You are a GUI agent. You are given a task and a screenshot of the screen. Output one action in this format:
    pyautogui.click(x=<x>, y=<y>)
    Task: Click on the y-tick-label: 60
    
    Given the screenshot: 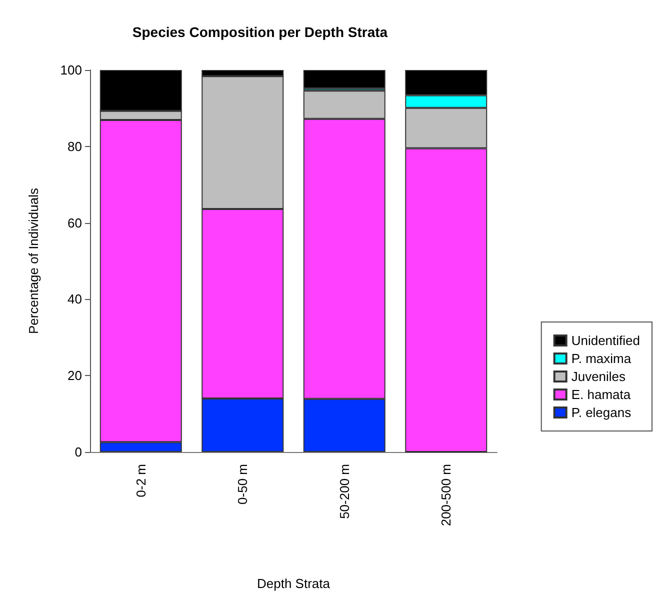 What is the action you would take?
    pyautogui.click(x=75, y=222)
    